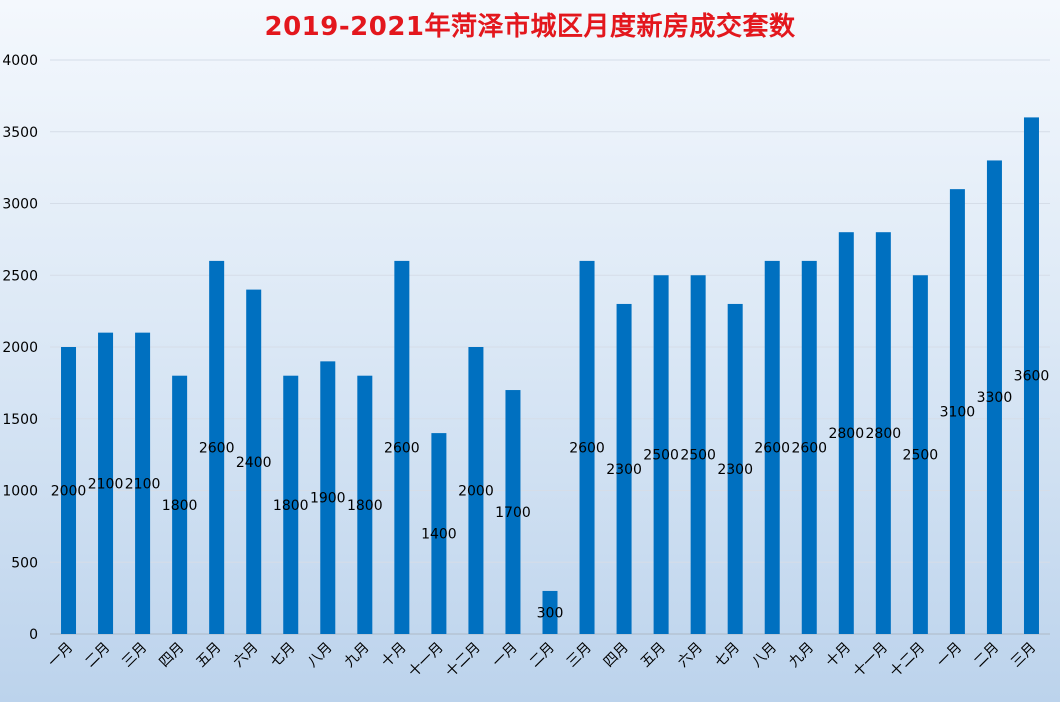  Describe the element at coordinates (20, 61) in the screenshot. I see `y-tick-label: 4000` at that location.